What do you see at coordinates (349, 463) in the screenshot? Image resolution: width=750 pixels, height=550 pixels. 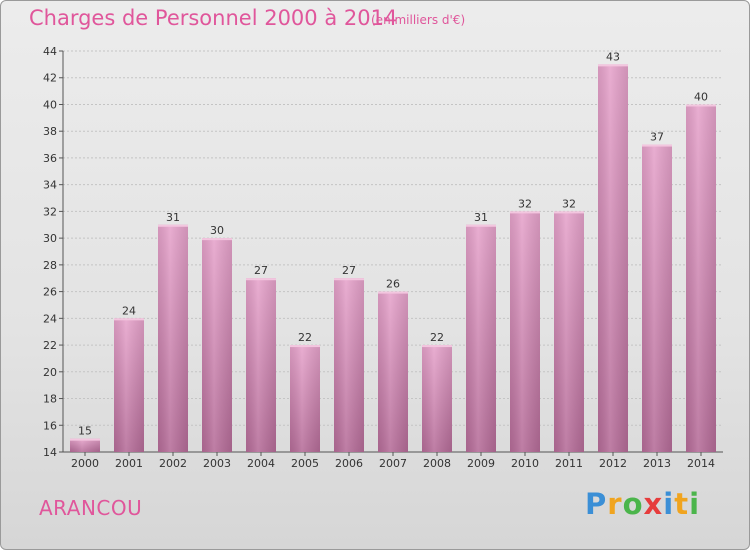 I see `x-tick-label: 2006` at bounding box center [349, 463].